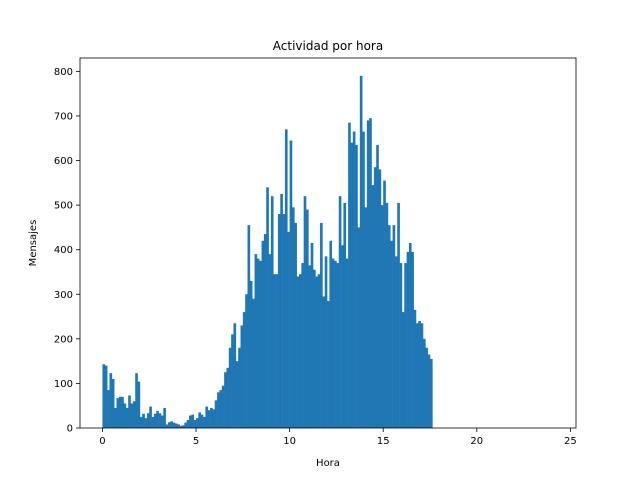 The image size is (640, 485). What do you see at coordinates (476, 441) in the screenshot?
I see `x-tick-label: 20` at bounding box center [476, 441].